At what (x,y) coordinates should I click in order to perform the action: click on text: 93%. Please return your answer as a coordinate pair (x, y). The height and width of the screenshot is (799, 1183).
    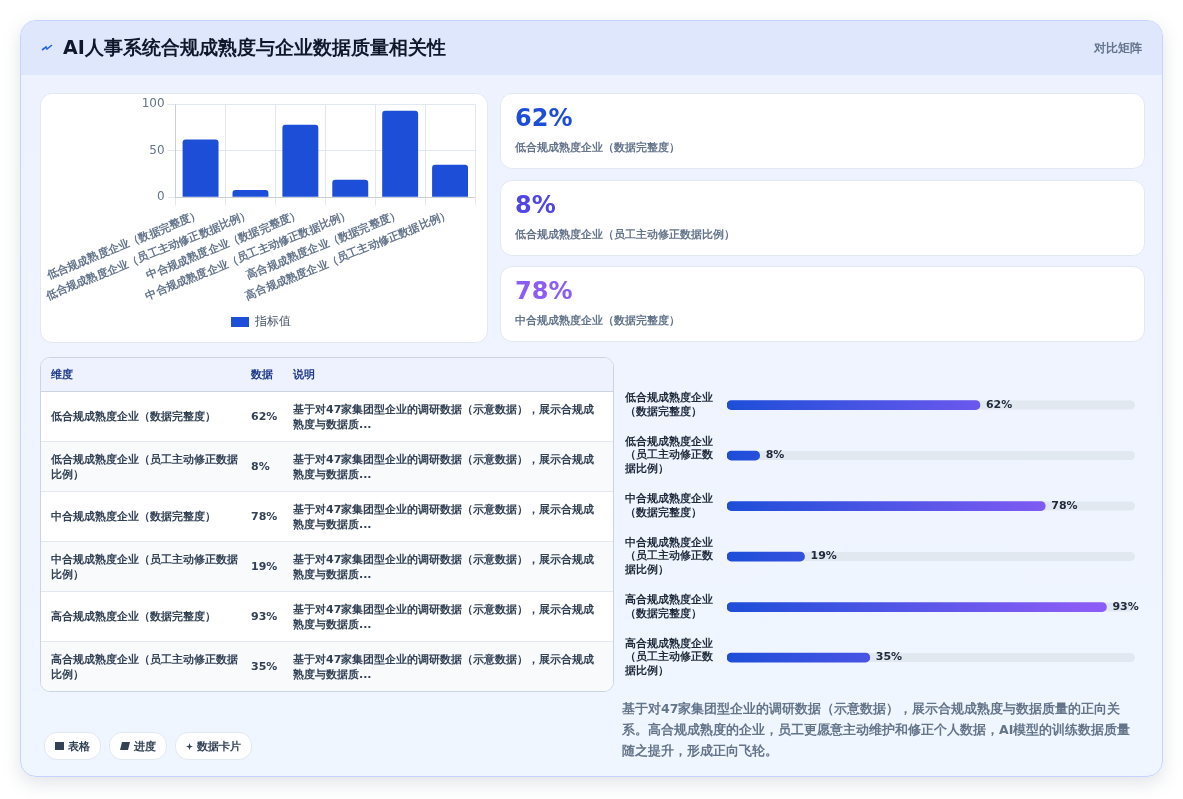
    Looking at the image, I should click on (264, 616).